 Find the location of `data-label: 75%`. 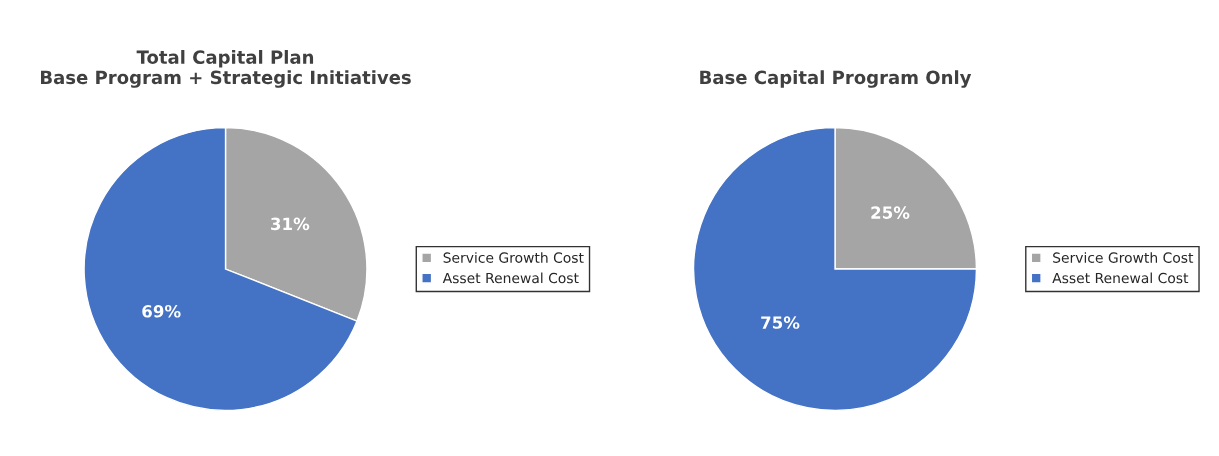

data-label: 75% is located at coordinates (780, 322).